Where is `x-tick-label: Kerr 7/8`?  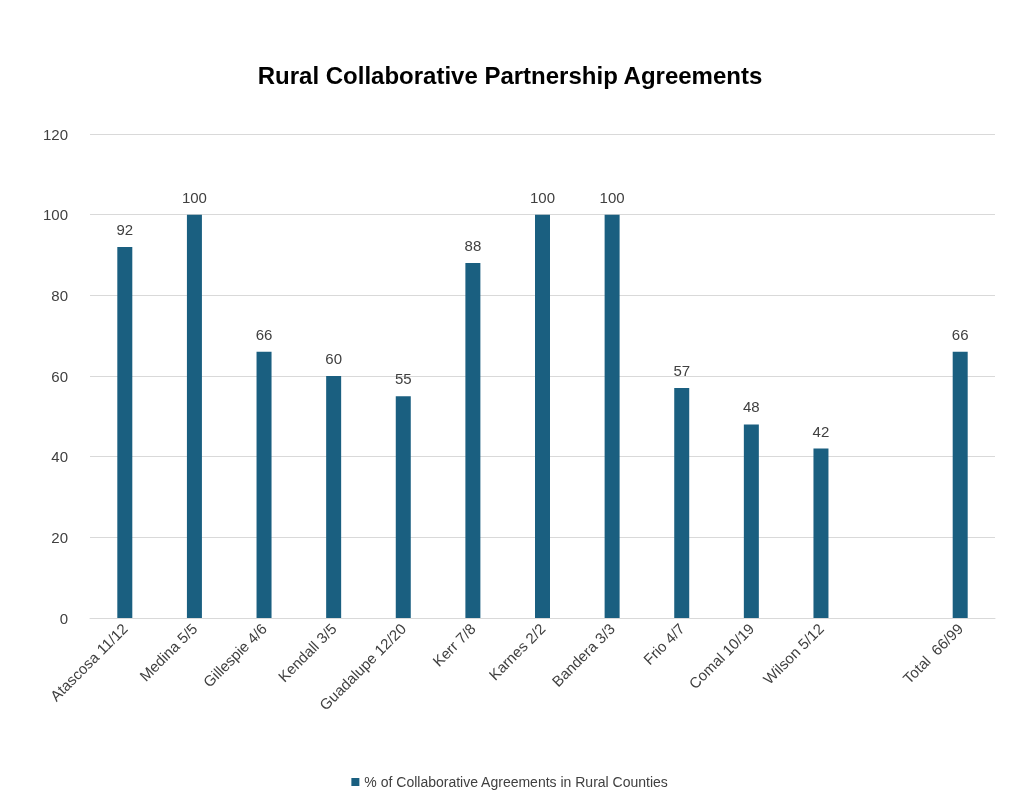 x-tick-label: Kerr 7/8 is located at coordinates (454, 644).